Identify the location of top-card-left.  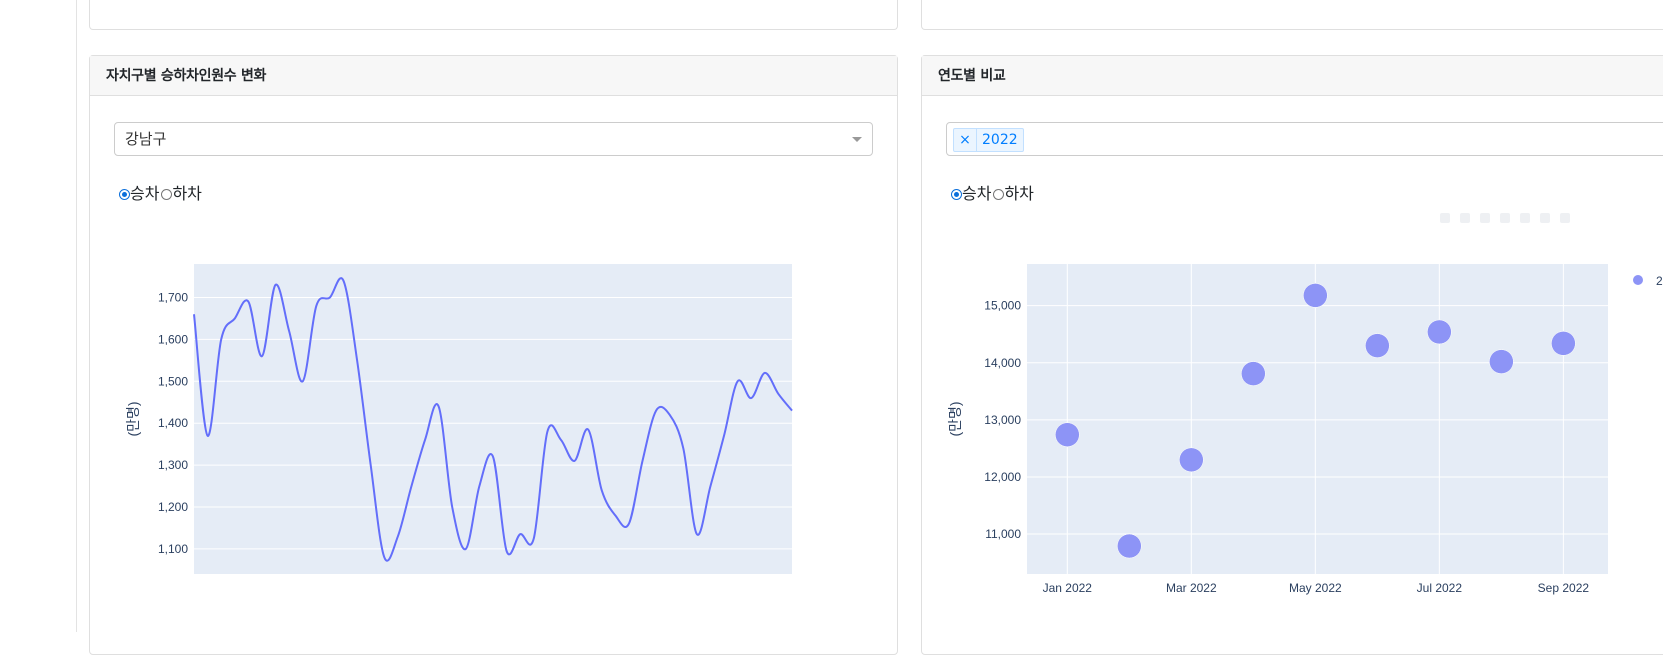
(493, 15).